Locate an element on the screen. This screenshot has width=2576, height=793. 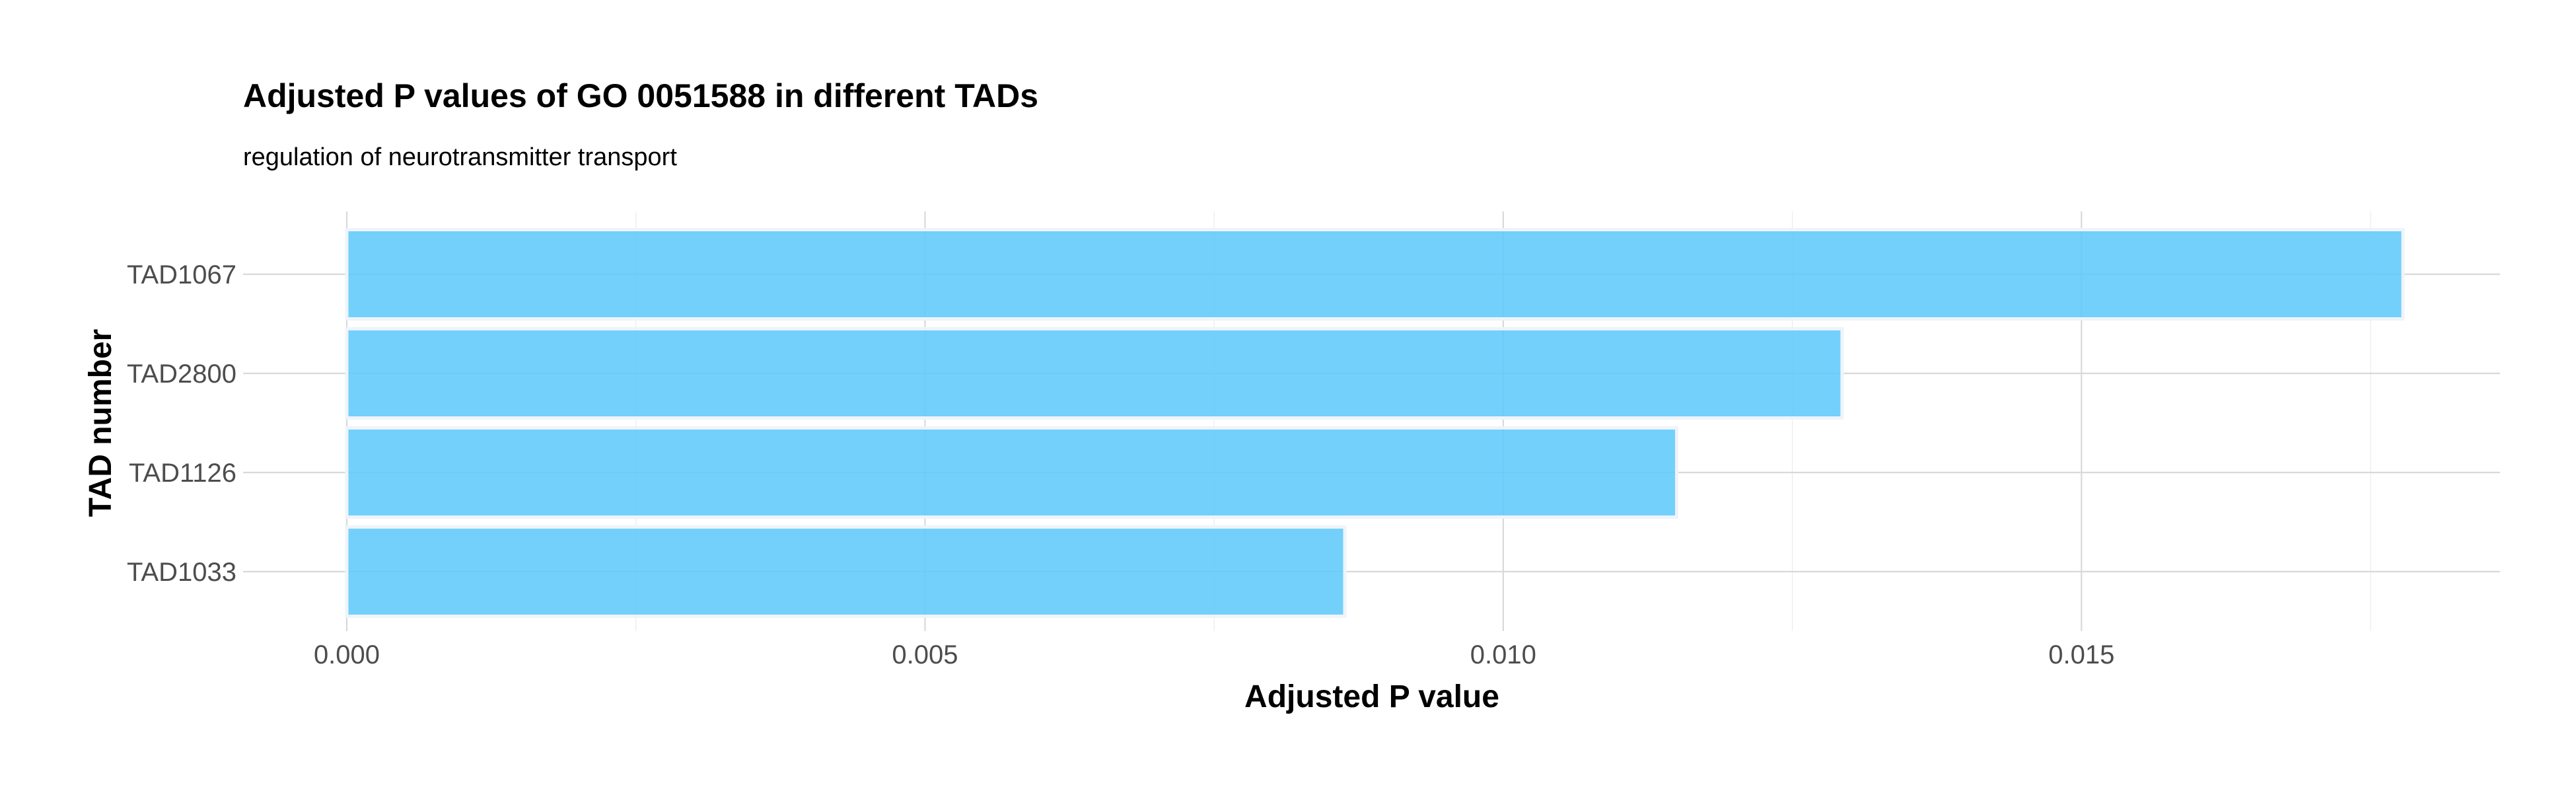
bar-tad1033 is located at coordinates (846, 571).